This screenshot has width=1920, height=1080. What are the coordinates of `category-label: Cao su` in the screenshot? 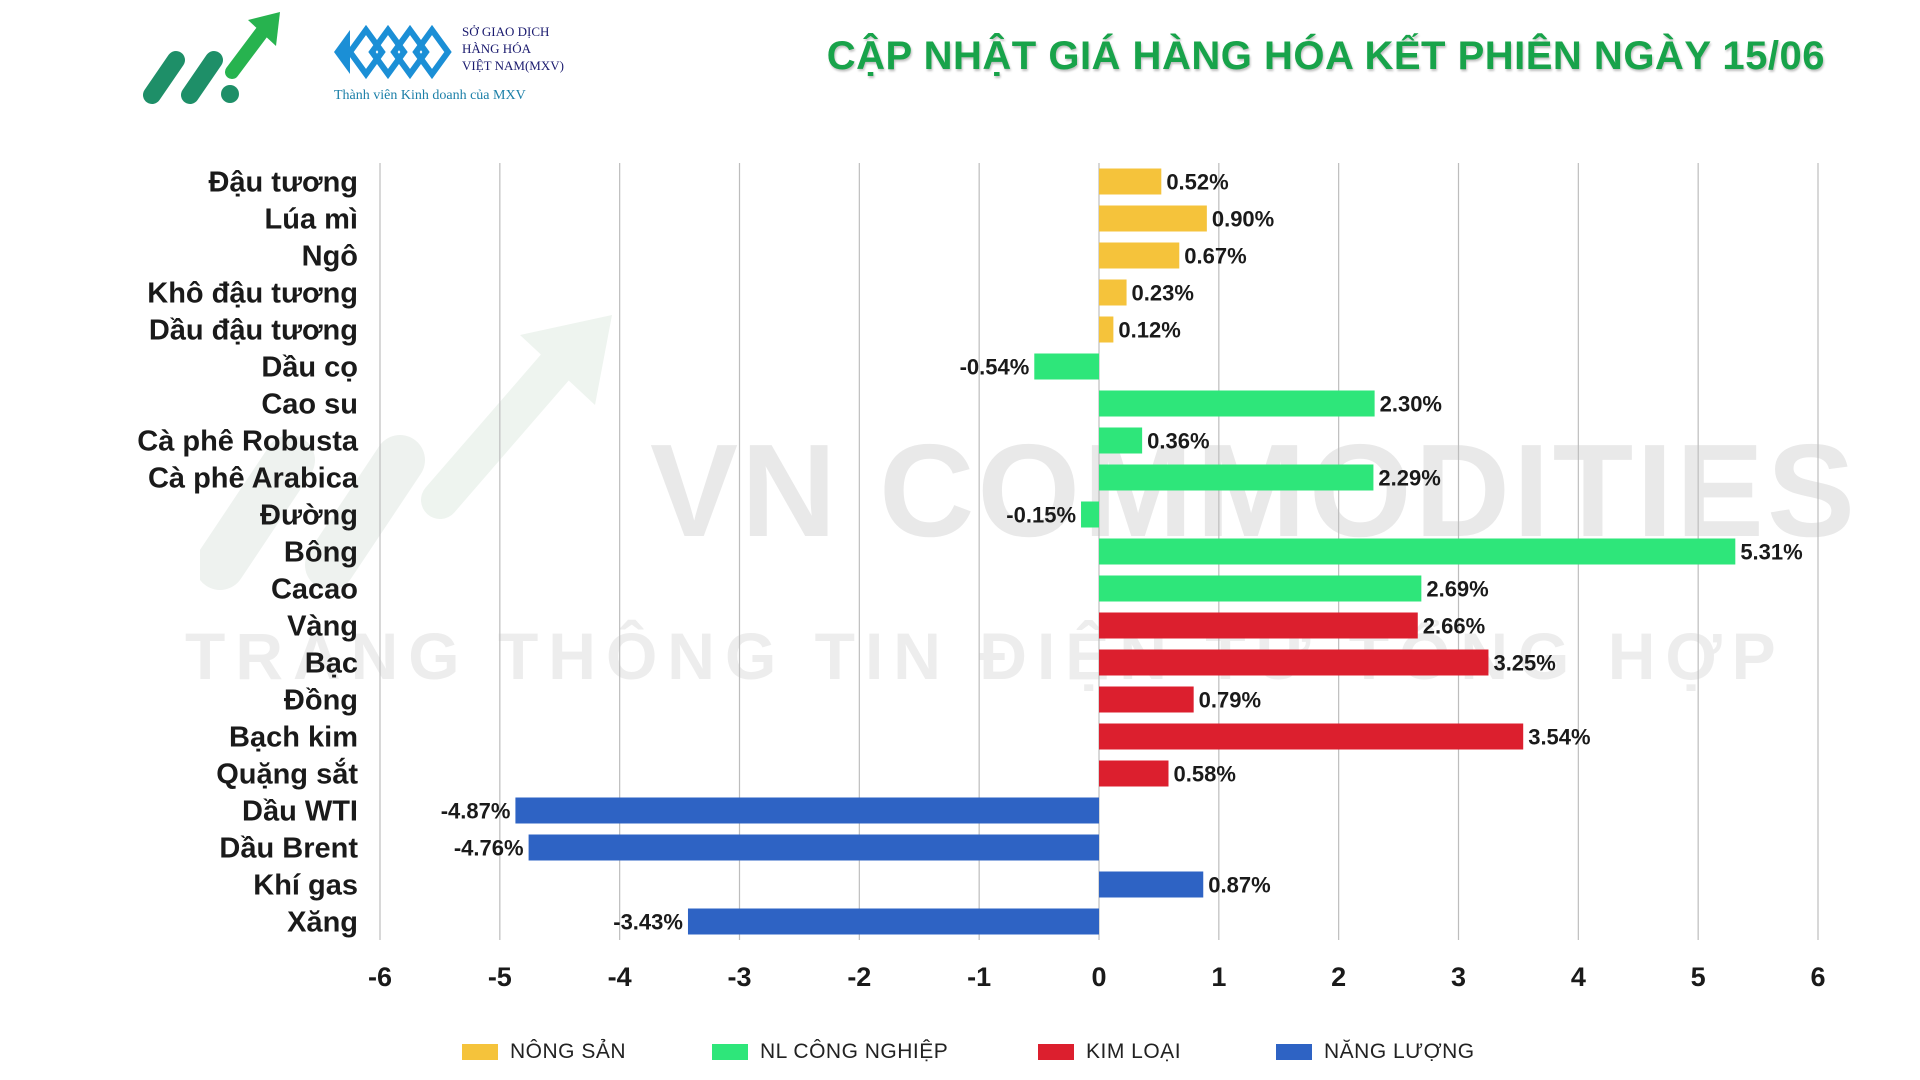 It's located at (309, 405).